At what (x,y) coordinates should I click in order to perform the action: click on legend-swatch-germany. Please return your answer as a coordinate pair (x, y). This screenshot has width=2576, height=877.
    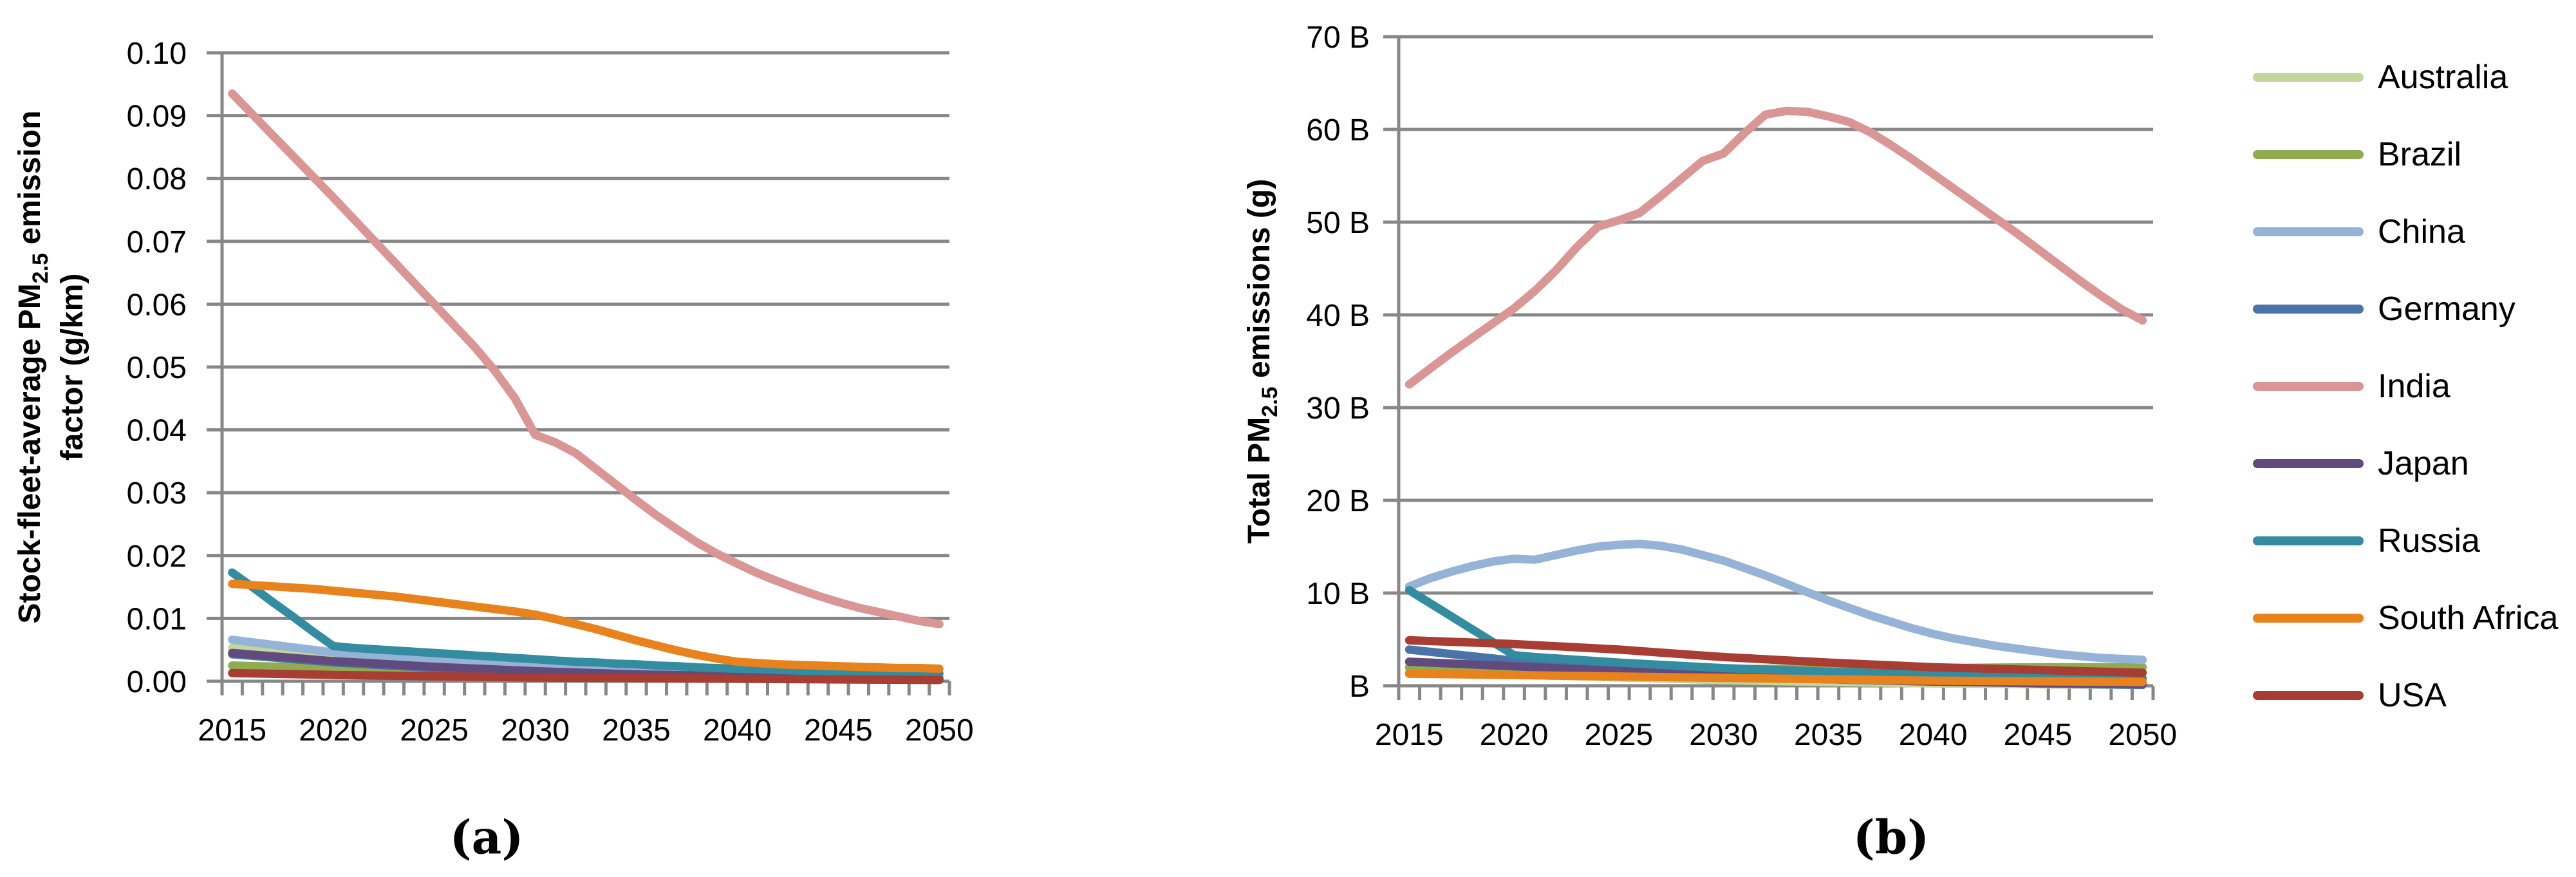
    Looking at the image, I should click on (2308, 309).